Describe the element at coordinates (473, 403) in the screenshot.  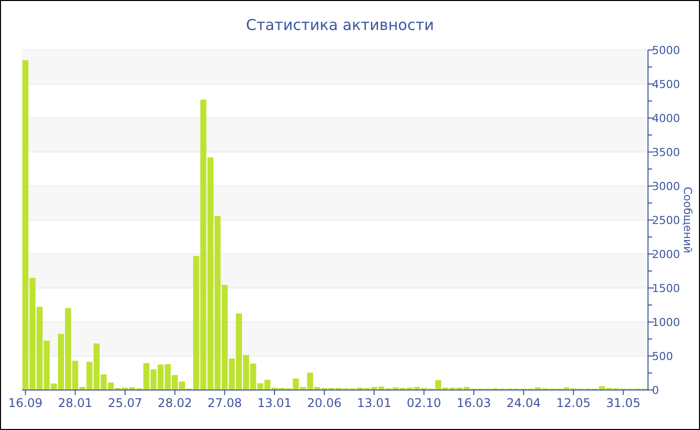
I see `x-tick-label: 16.03` at that location.